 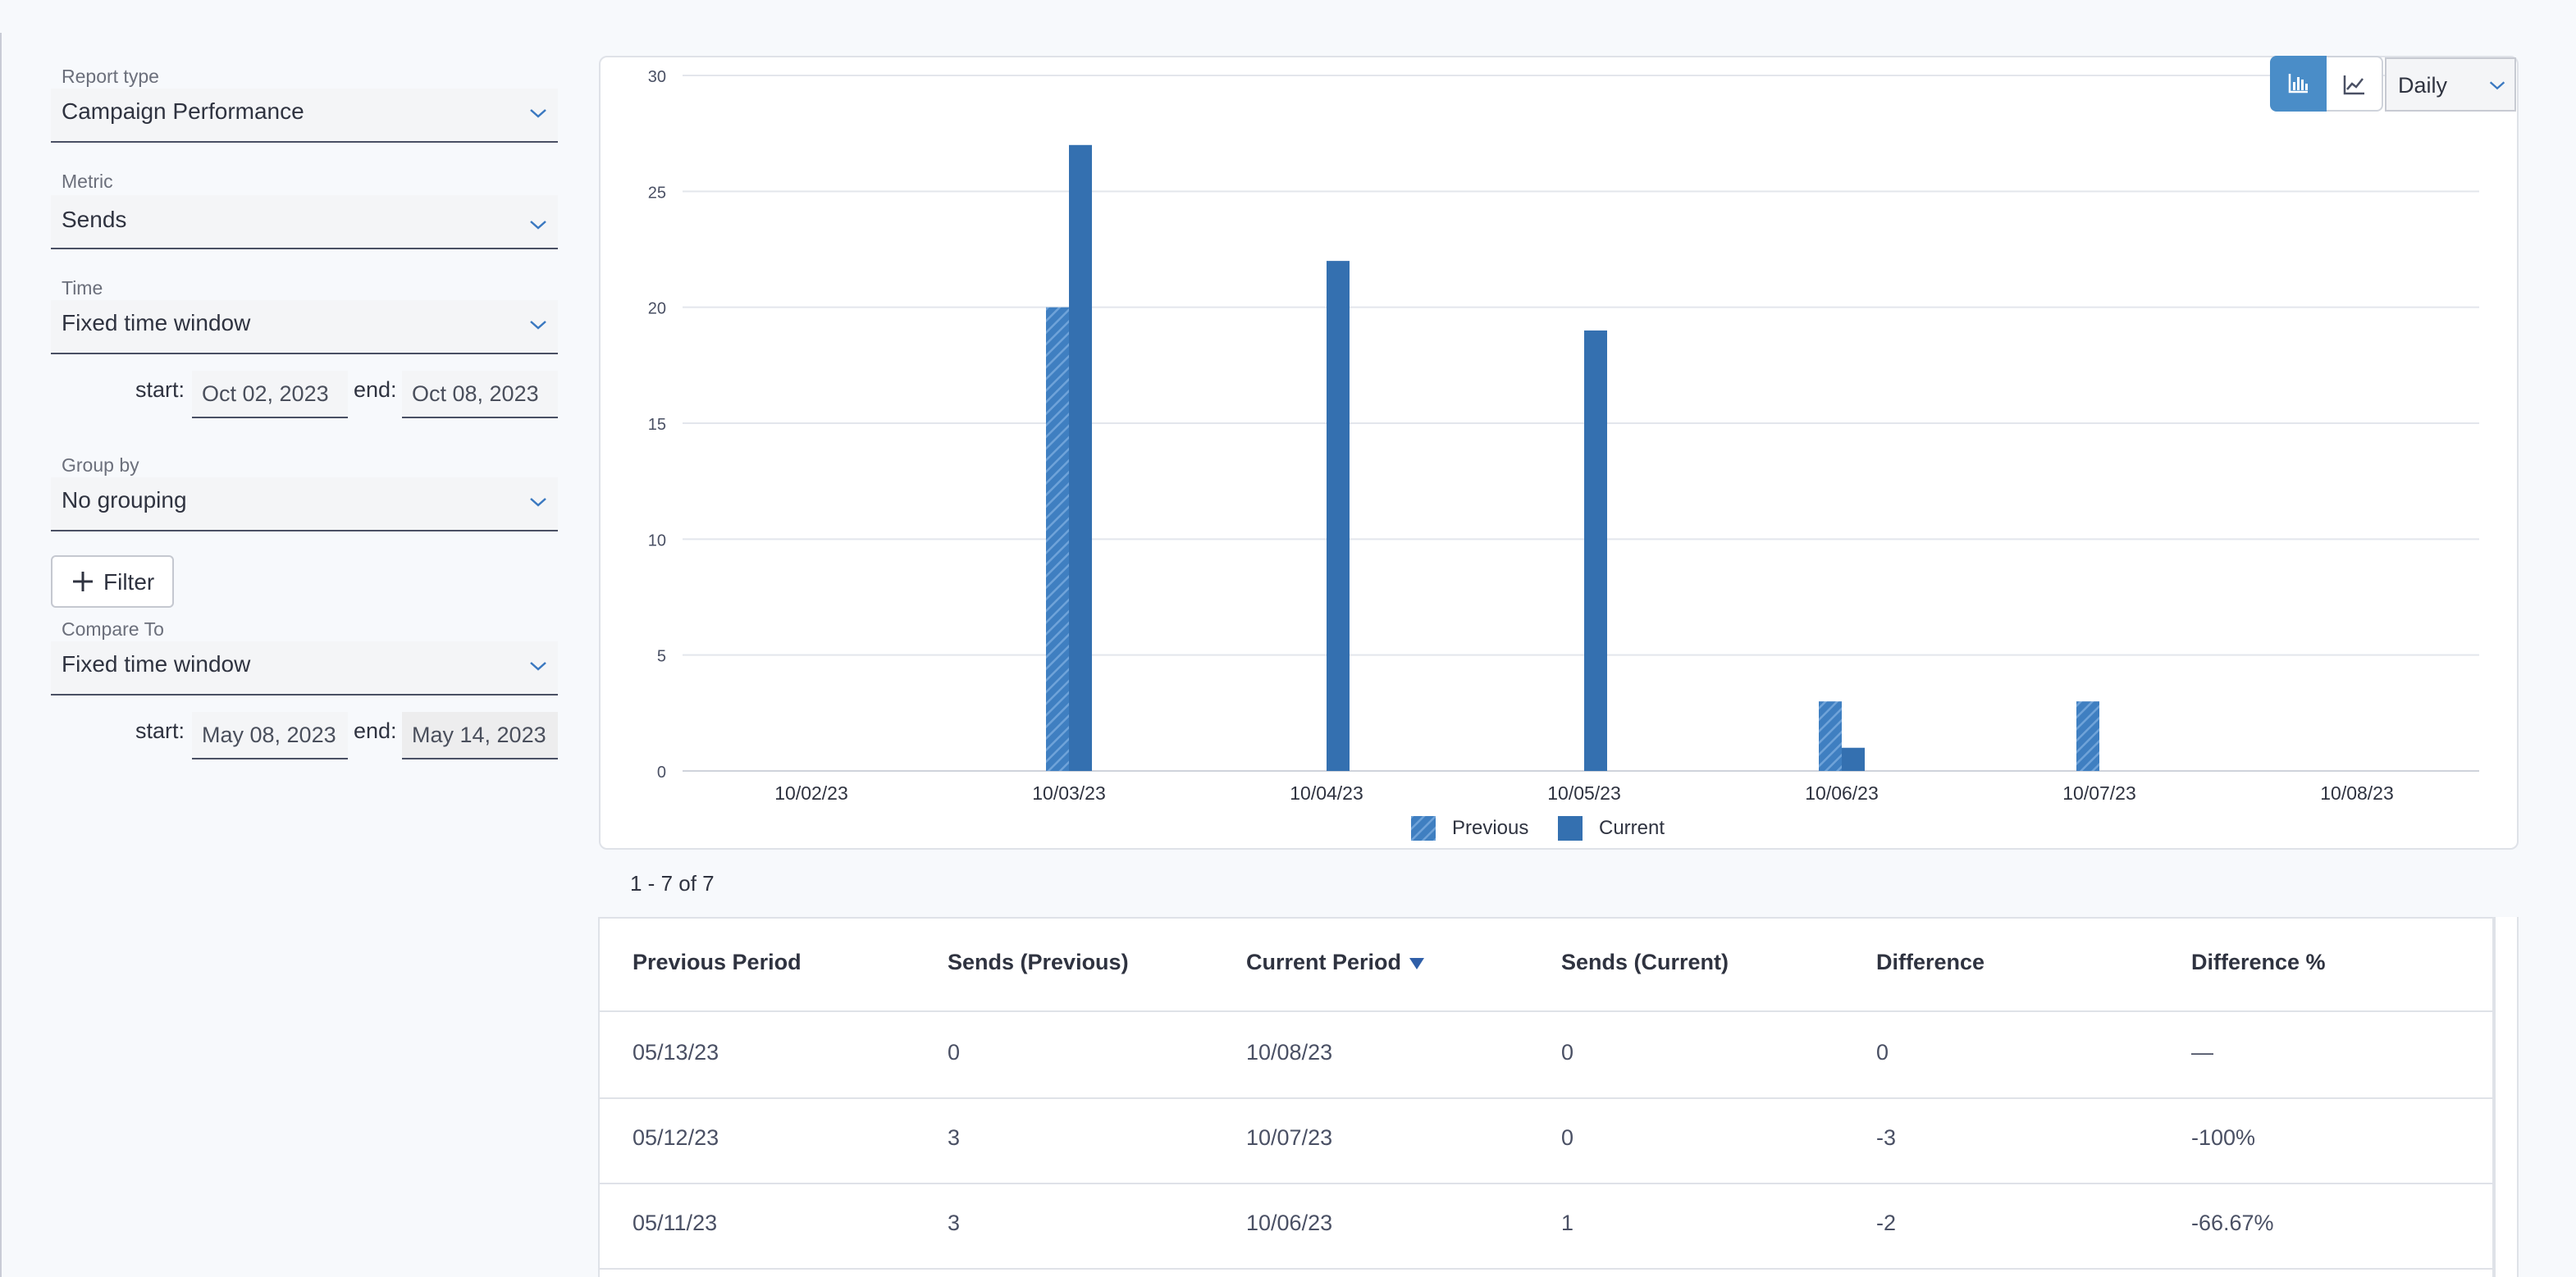 What do you see at coordinates (1546, 1140) in the screenshot?
I see `table-row: 05/12/23 3 10/07/23 0 -3 -100%` at bounding box center [1546, 1140].